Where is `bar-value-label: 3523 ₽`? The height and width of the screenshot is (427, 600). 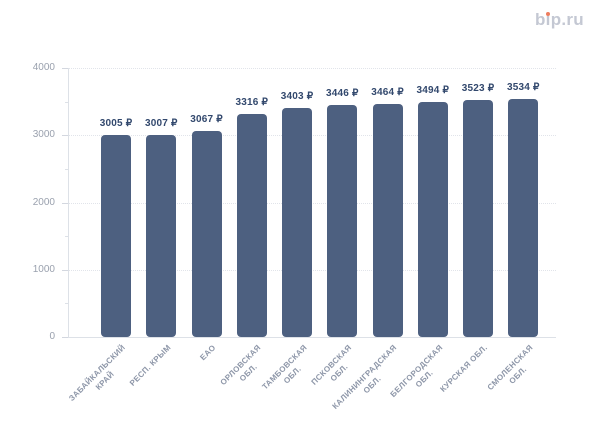
bar-value-label: 3523 ₽ is located at coordinates (478, 89).